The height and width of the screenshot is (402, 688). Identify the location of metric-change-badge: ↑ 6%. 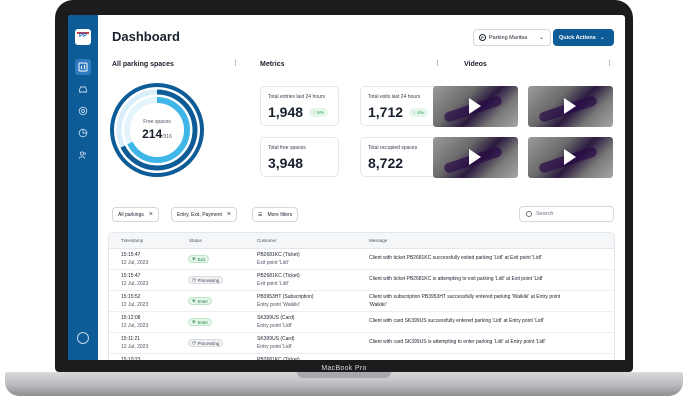
(318, 112).